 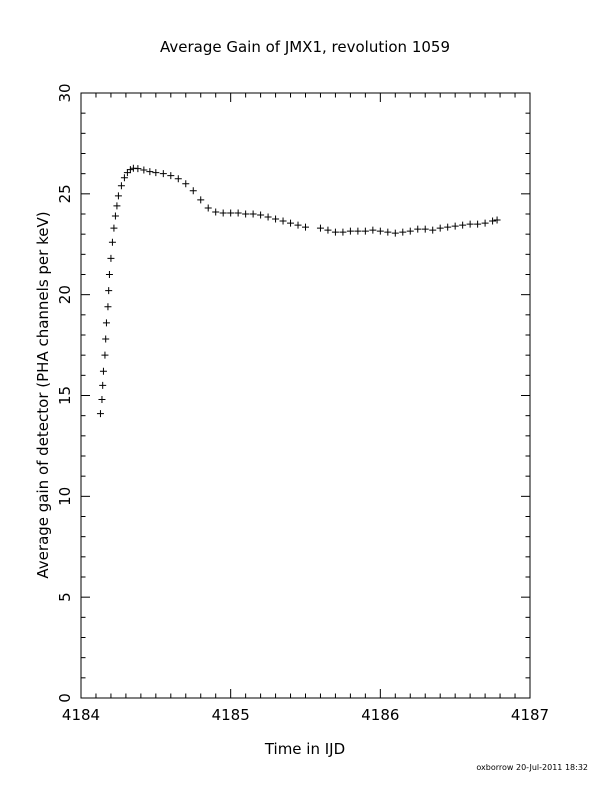 I want to click on y-tick-label: 20, so click(x=65, y=294).